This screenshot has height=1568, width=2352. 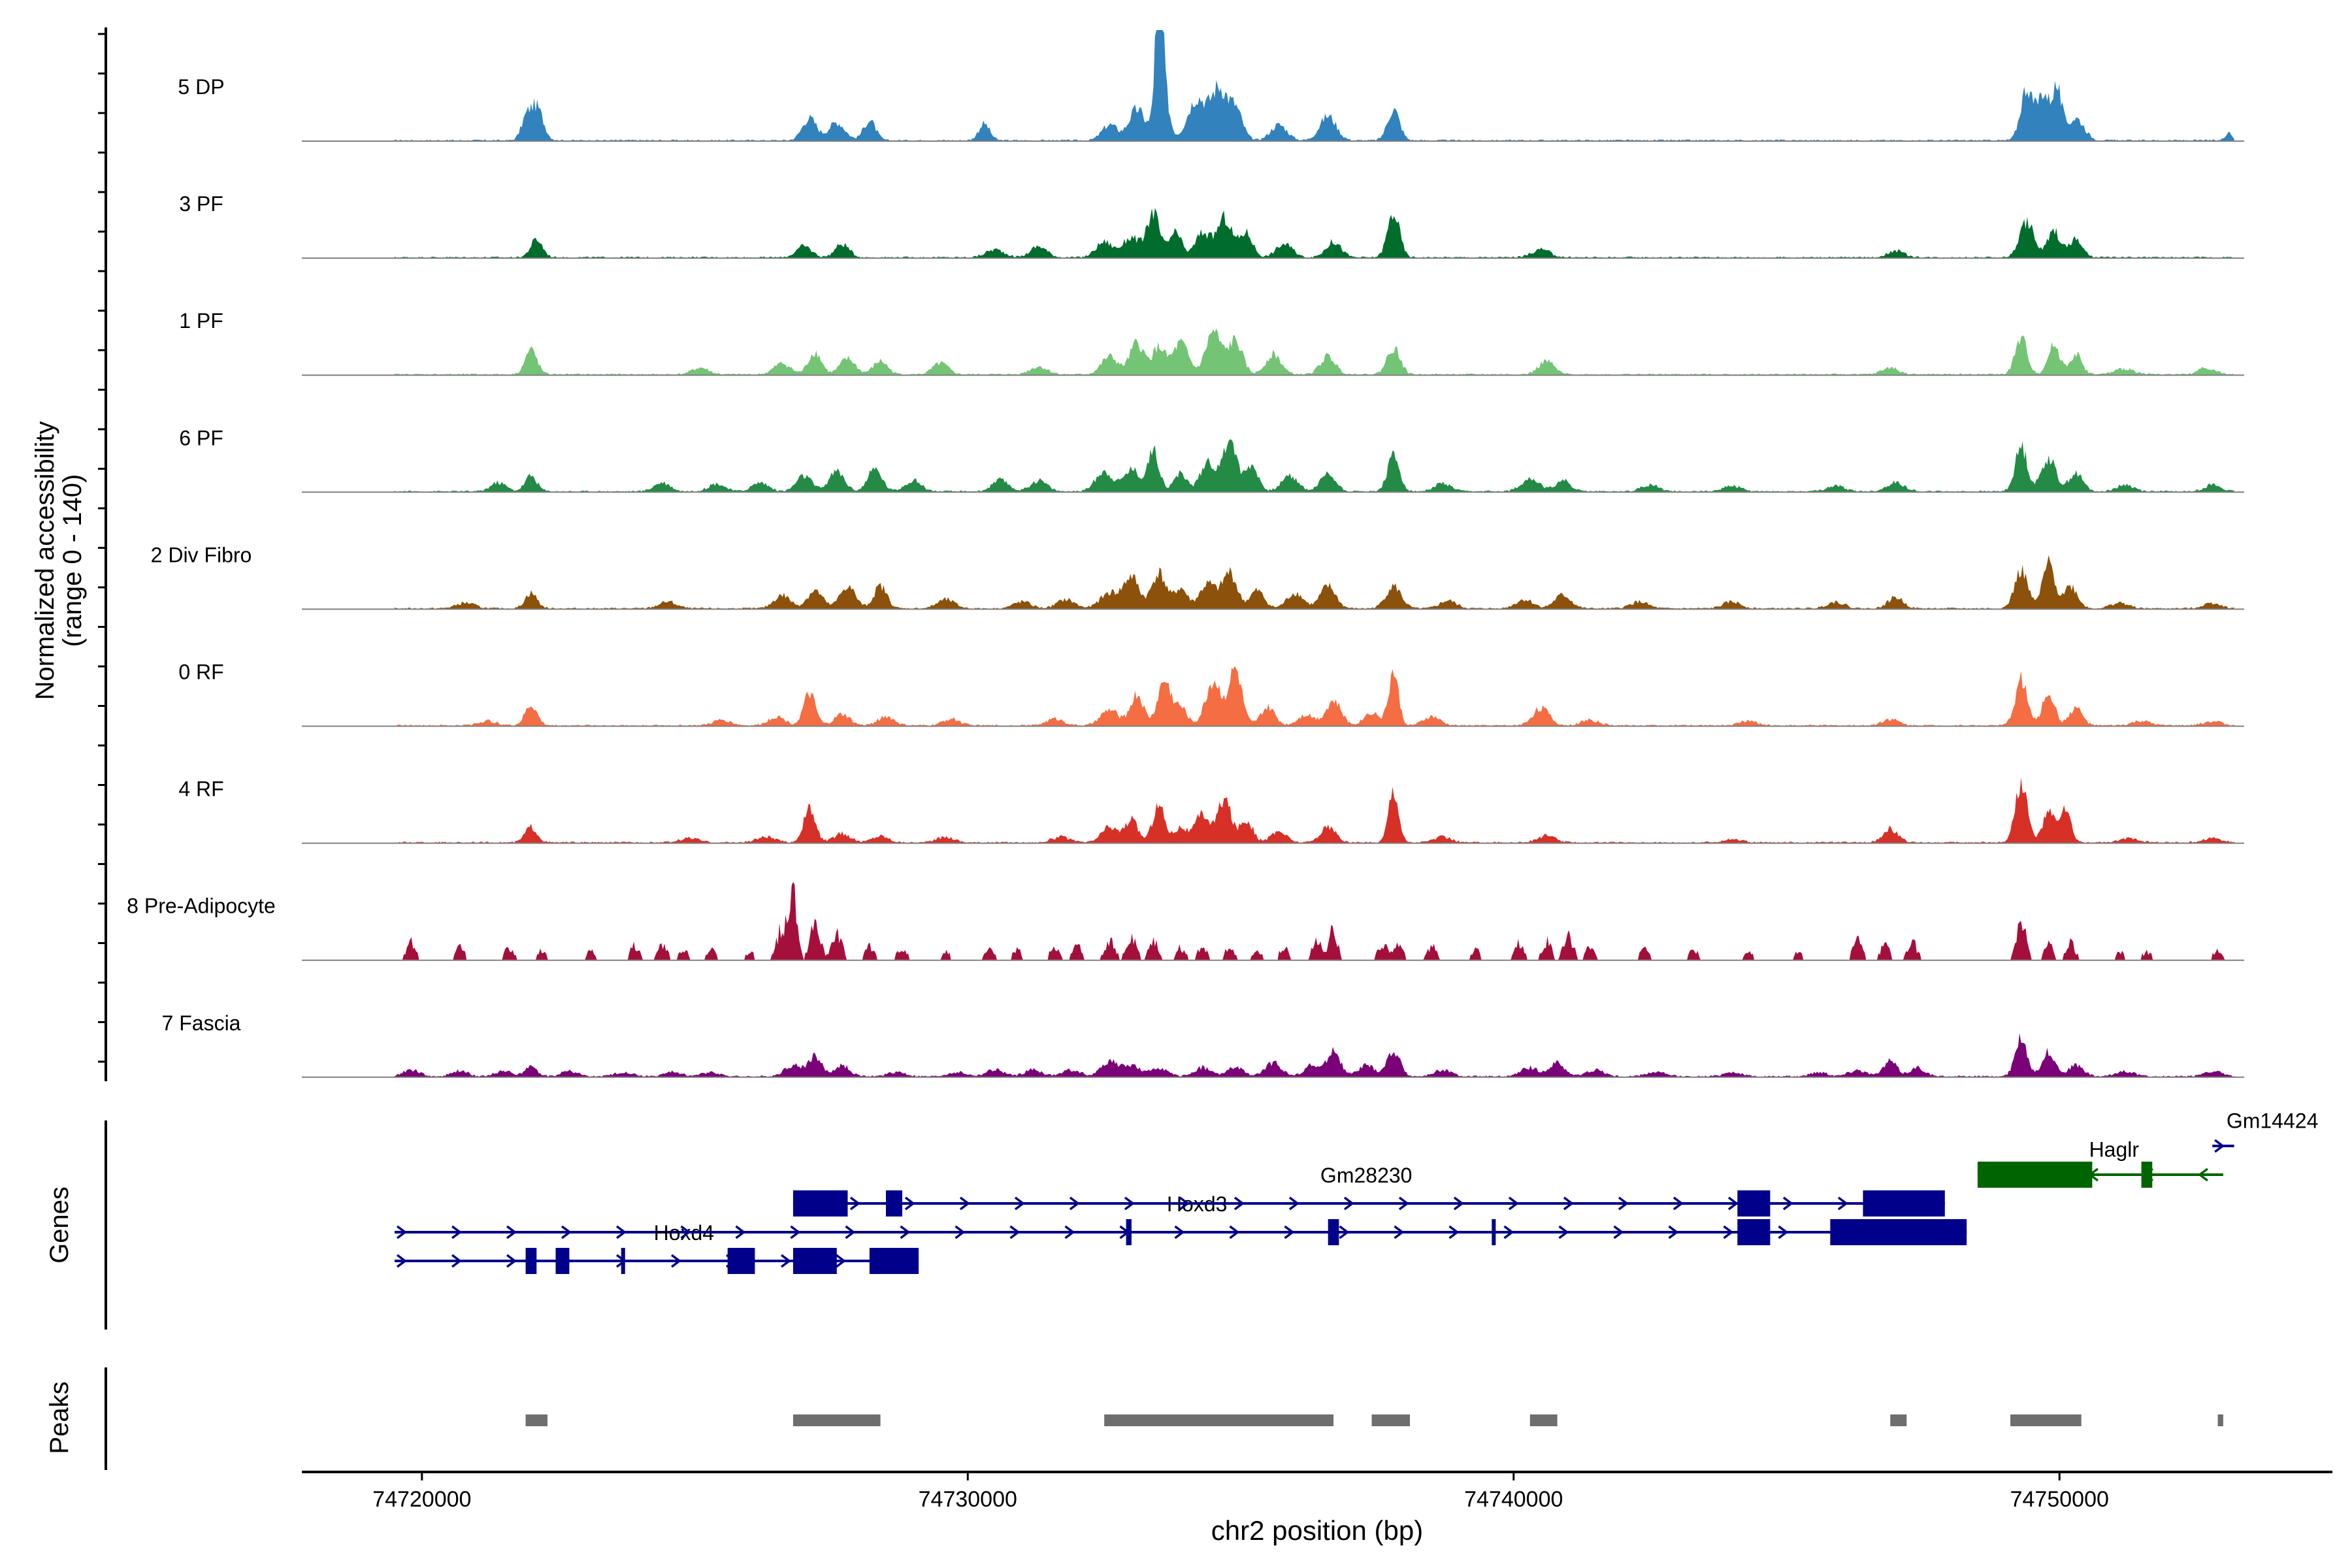 I want to click on track-8-pre-adipocyte: 8 Pre-Adipocyte, so click(x=1185, y=921).